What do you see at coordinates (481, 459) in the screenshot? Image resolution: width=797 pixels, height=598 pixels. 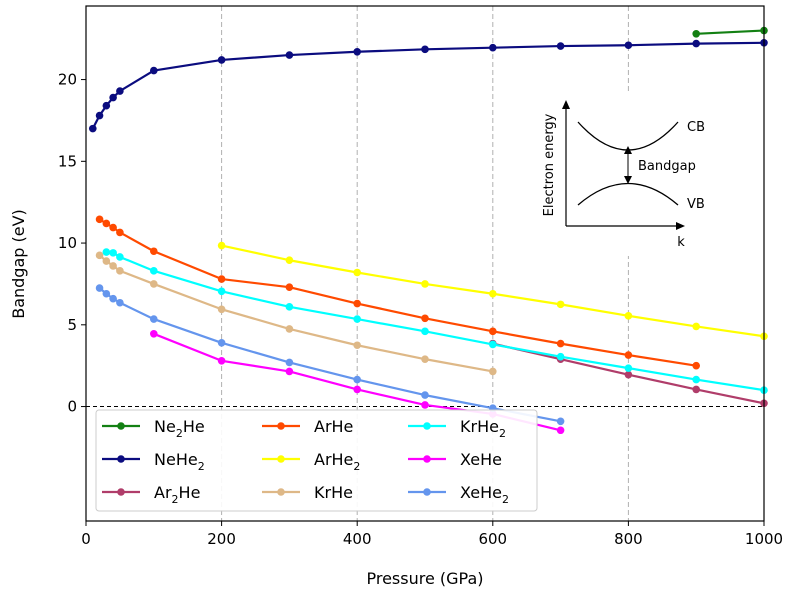 I see `legend-label-xehe: XeHe` at bounding box center [481, 459].